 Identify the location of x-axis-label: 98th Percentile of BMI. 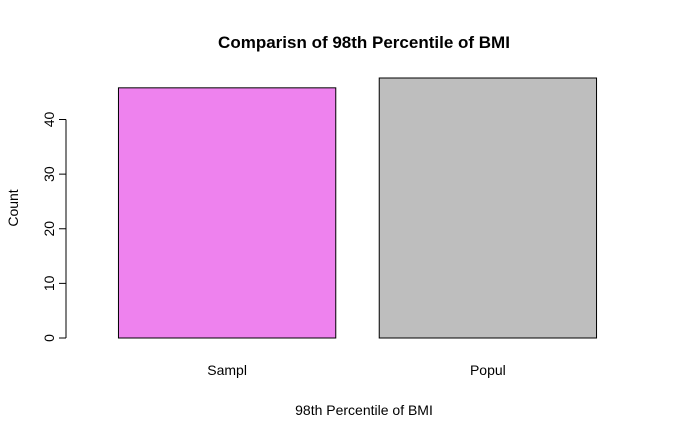
(364, 410).